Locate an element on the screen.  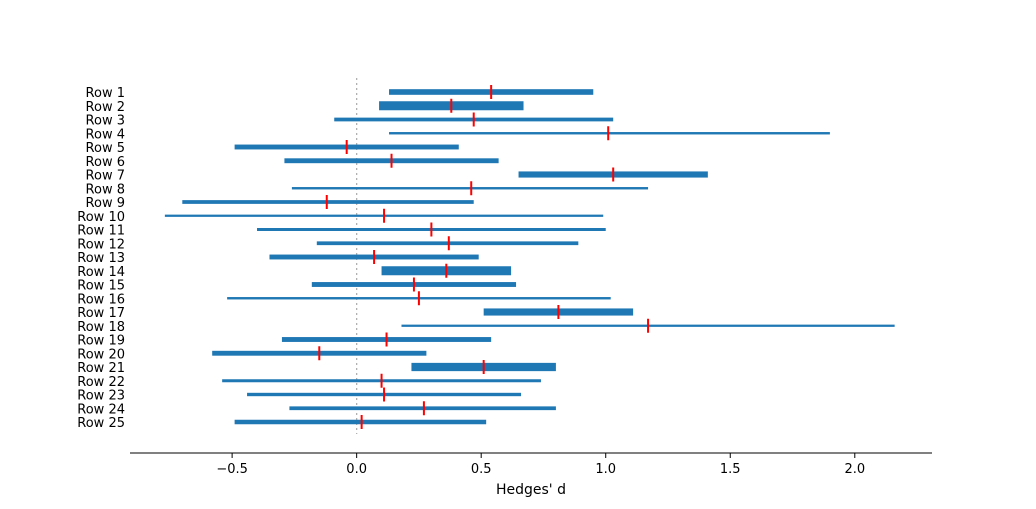
row-label: Row 25 is located at coordinates (101, 423).